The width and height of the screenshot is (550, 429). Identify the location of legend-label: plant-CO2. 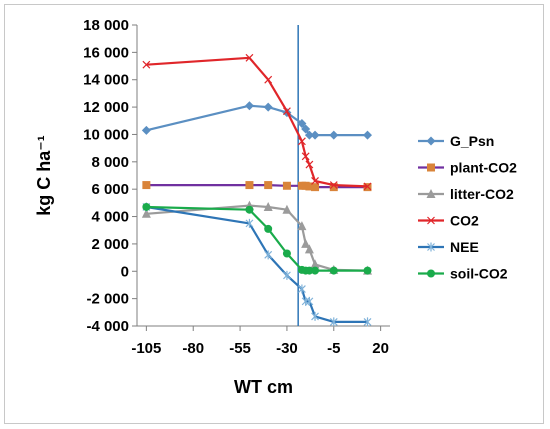
(483, 168).